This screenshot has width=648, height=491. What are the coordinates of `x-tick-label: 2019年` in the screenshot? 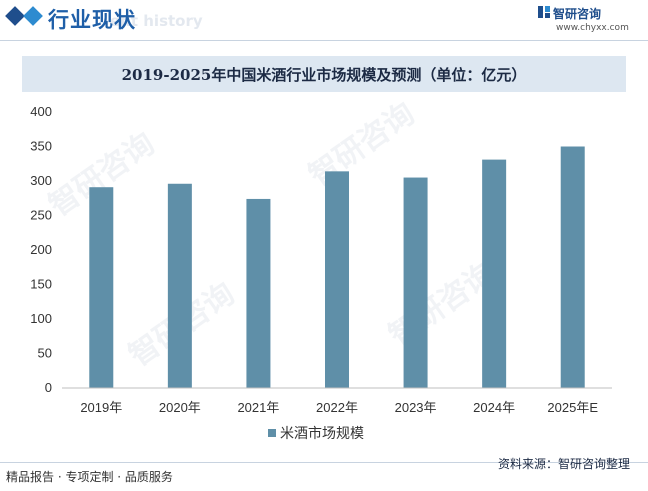 It's located at (101, 407).